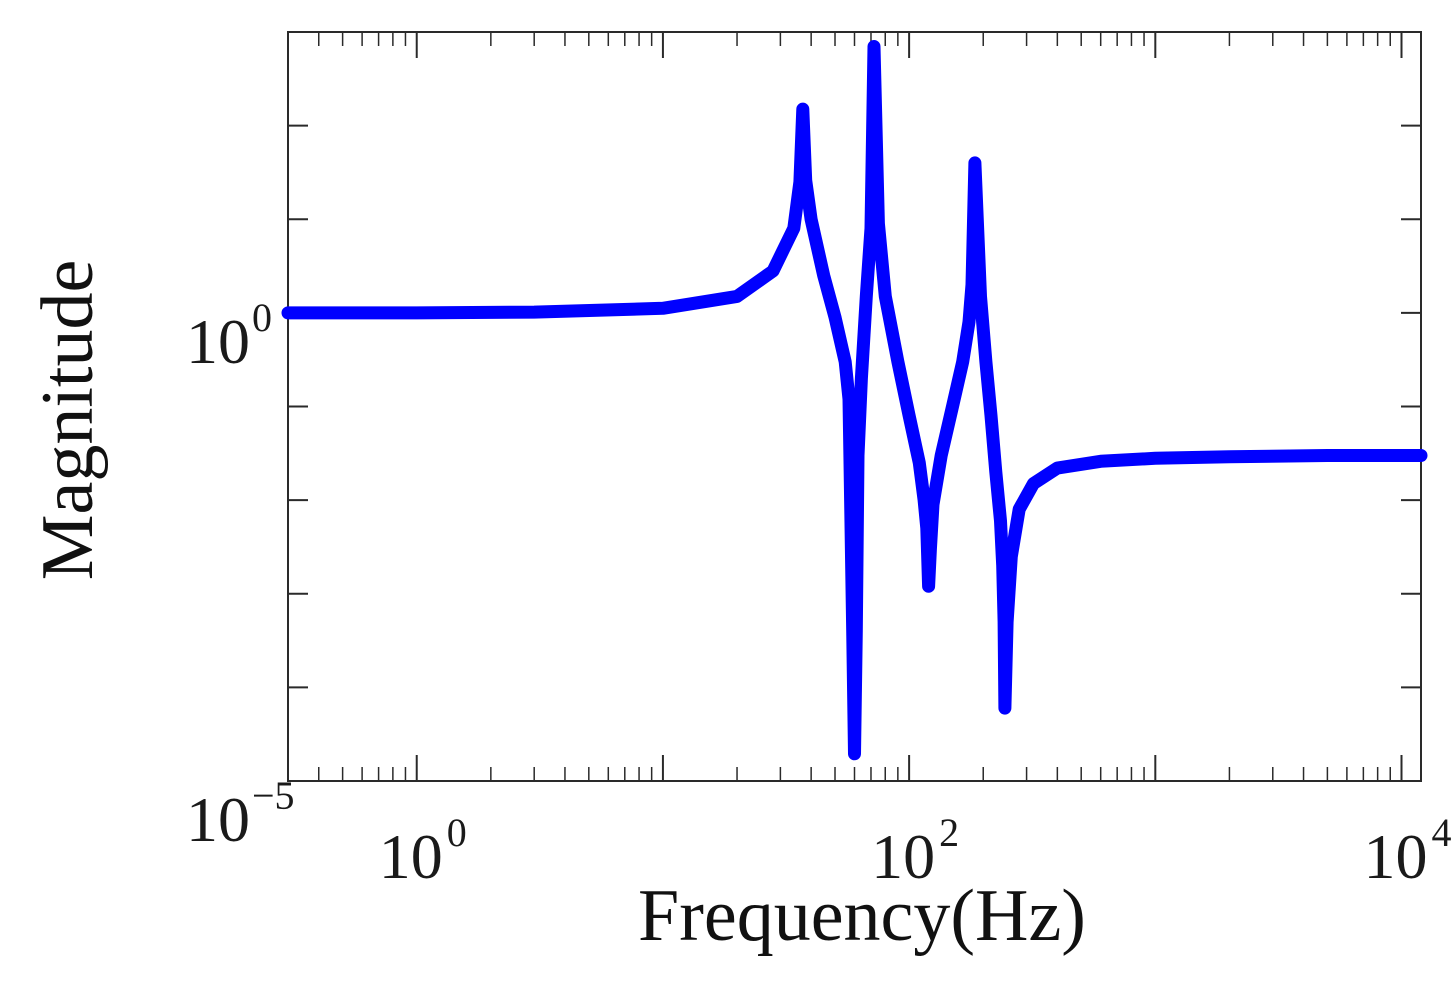 The image size is (1455, 990). I want to click on y-tick-exponent: −5, so click(273, 795).